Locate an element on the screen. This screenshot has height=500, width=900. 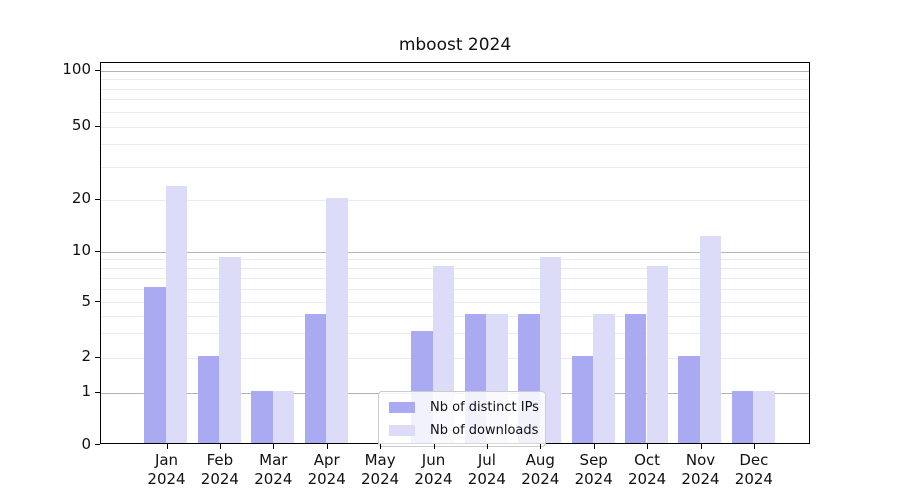
x-tick-month: May is located at coordinates (380, 460).